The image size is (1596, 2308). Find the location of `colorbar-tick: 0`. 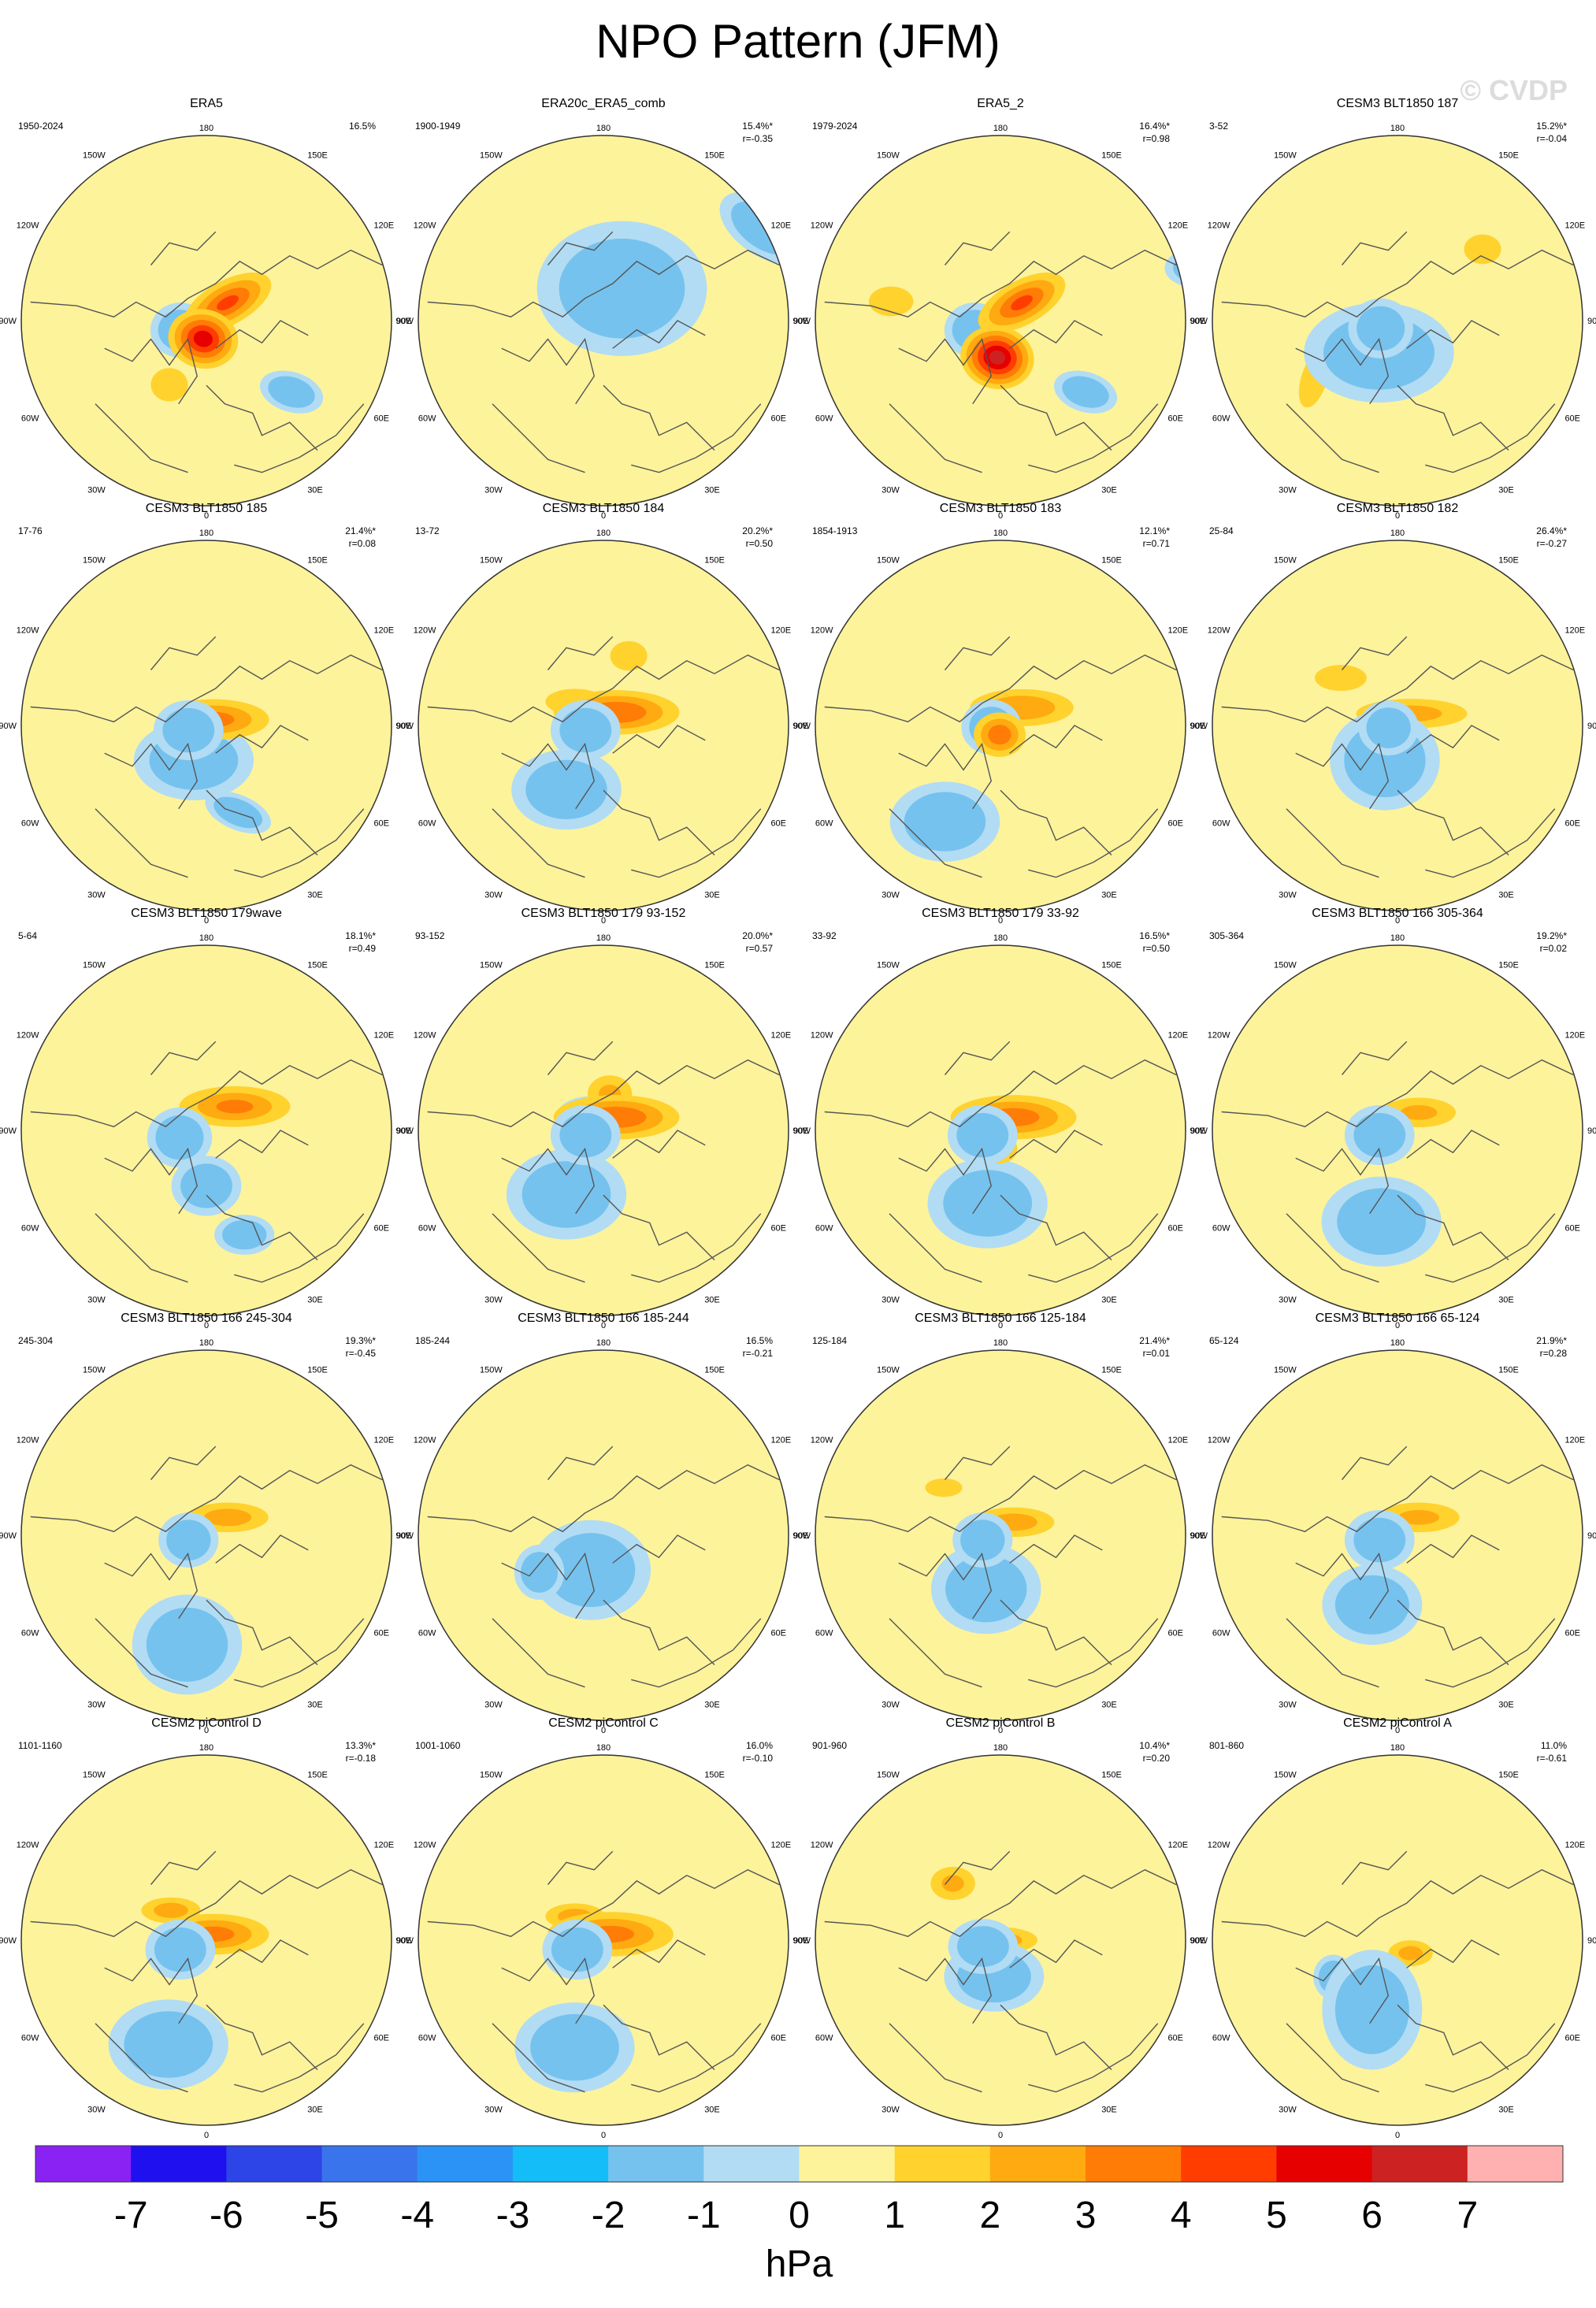

colorbar-tick: 0 is located at coordinates (799, 2215).